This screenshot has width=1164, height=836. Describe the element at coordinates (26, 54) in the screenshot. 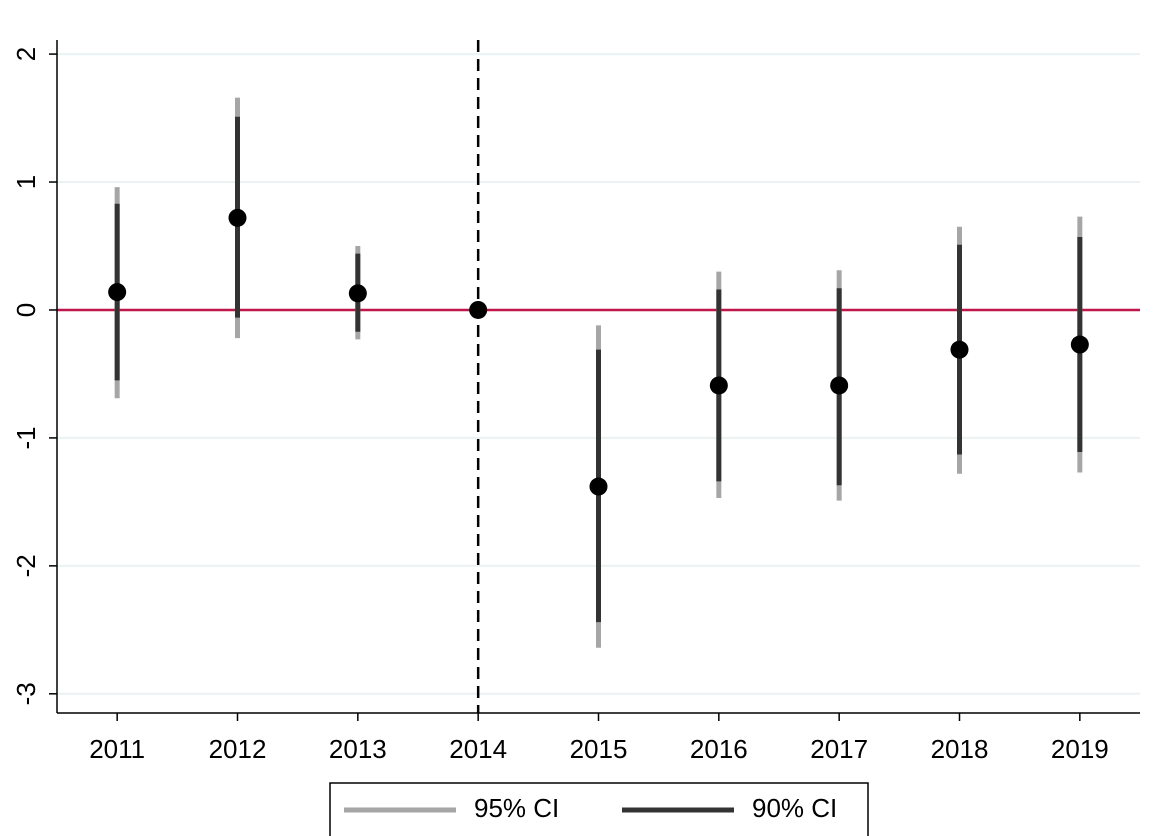

I see `y-tick-label: 2` at that location.